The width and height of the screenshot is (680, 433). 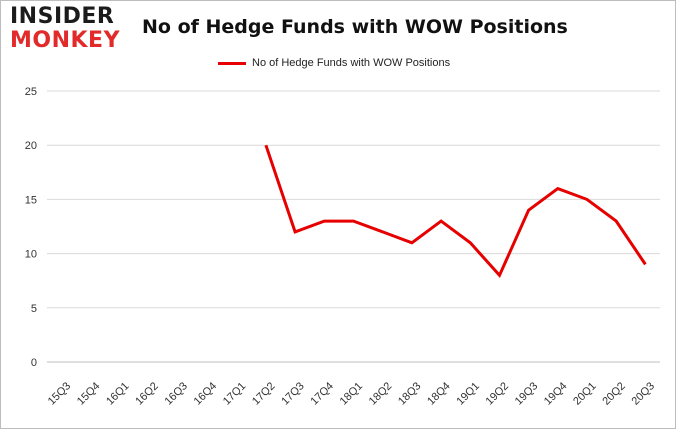 What do you see at coordinates (355, 27) in the screenshot?
I see `chart-title: No of Hedge Funds with WOW Positions` at bounding box center [355, 27].